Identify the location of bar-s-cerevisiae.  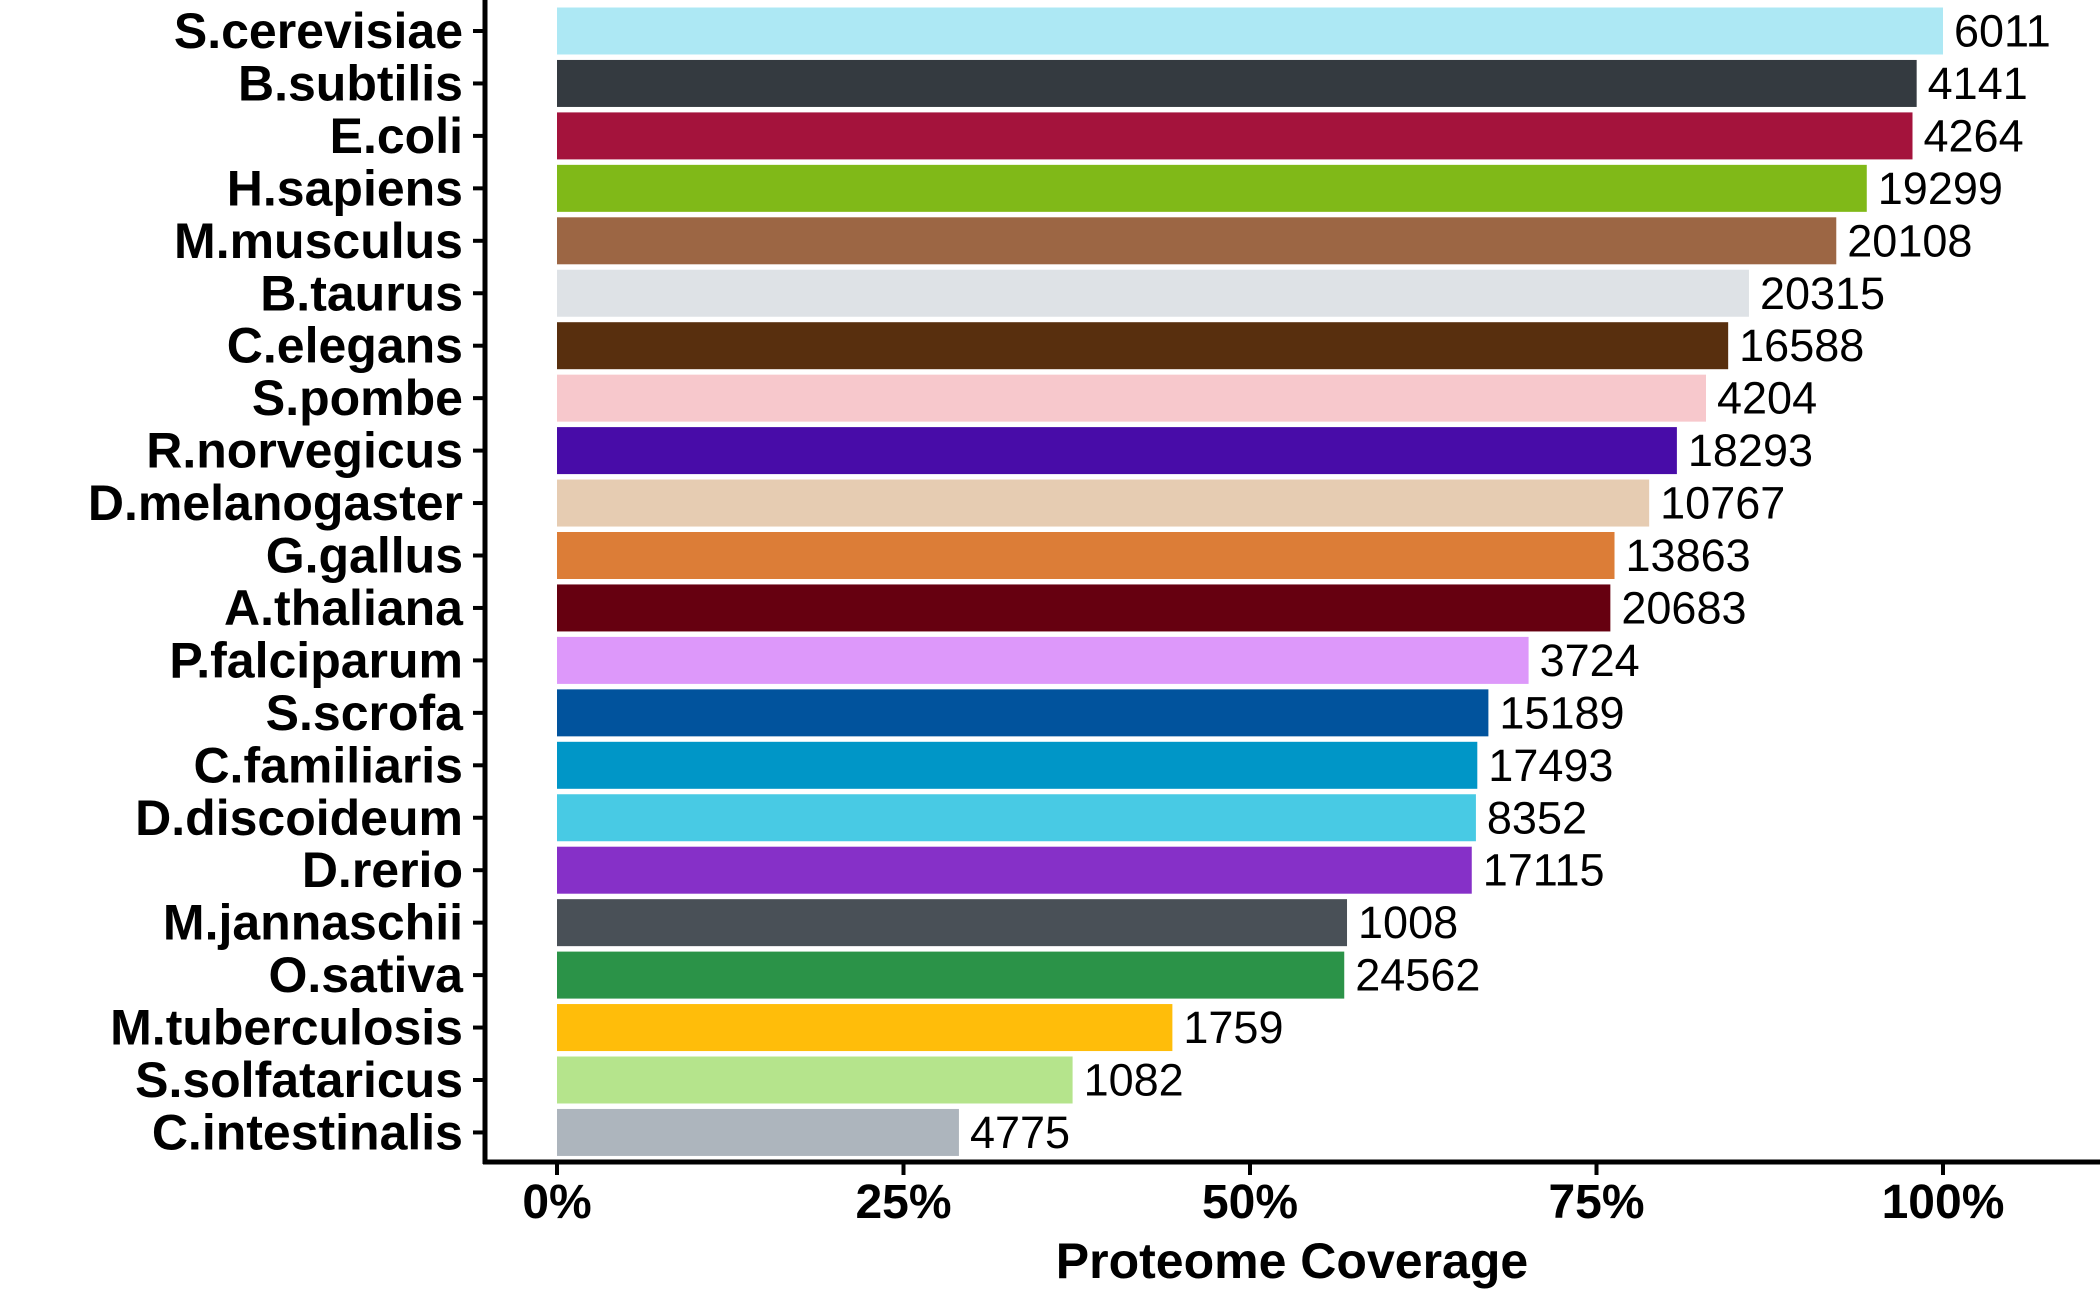
(1250, 31).